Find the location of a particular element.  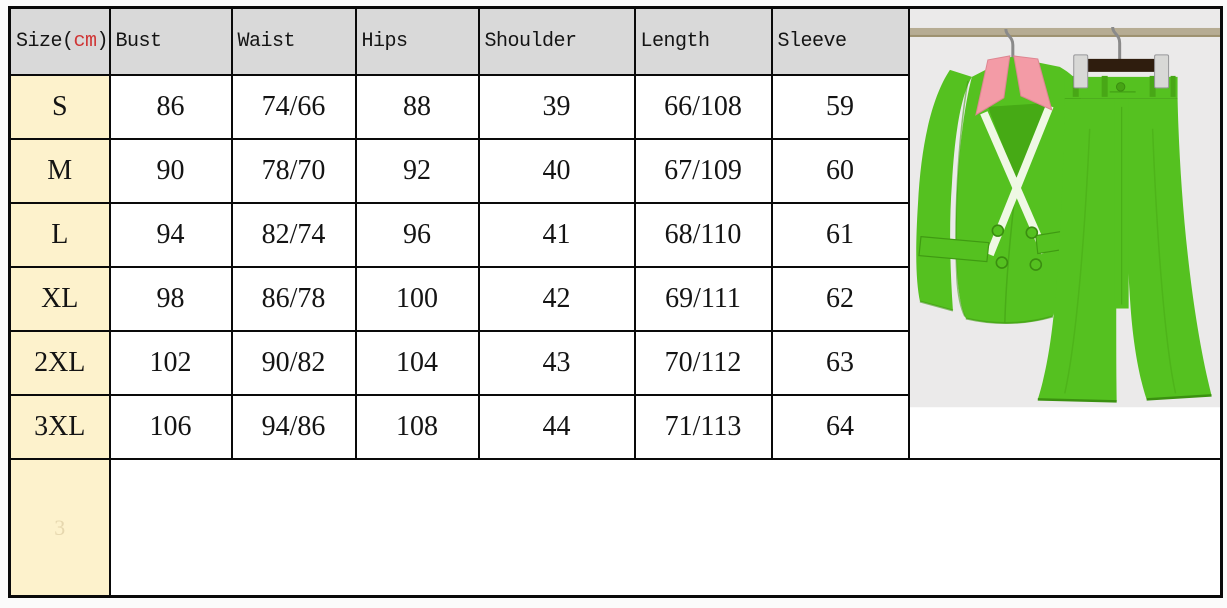

size-row-xl: XL 98 86/78 100 42 69/111 62 is located at coordinates (615, 299).